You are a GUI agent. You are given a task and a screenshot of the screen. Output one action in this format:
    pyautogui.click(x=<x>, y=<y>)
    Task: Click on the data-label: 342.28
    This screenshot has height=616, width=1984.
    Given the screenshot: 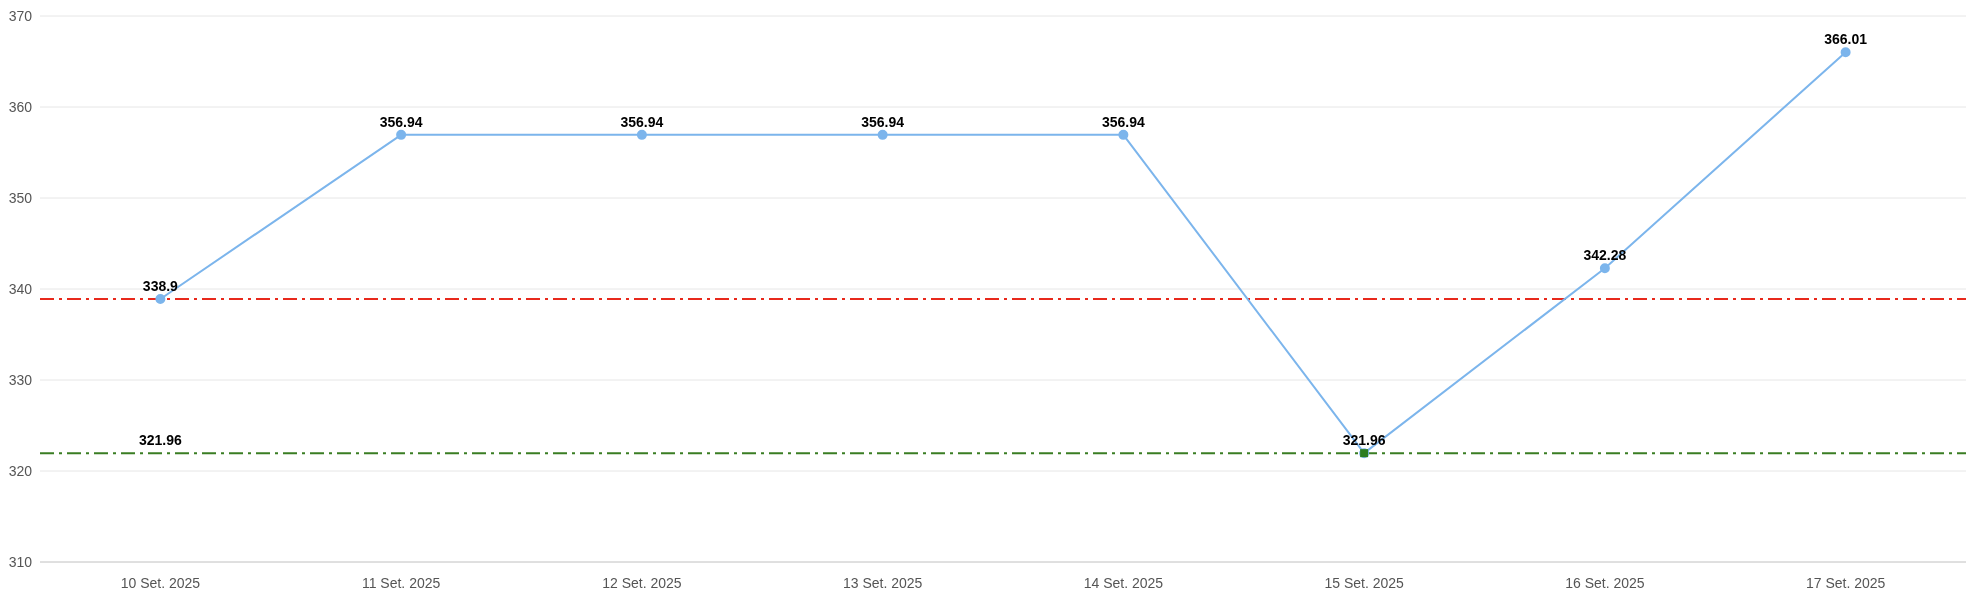 What is the action you would take?
    pyautogui.click(x=1605, y=255)
    